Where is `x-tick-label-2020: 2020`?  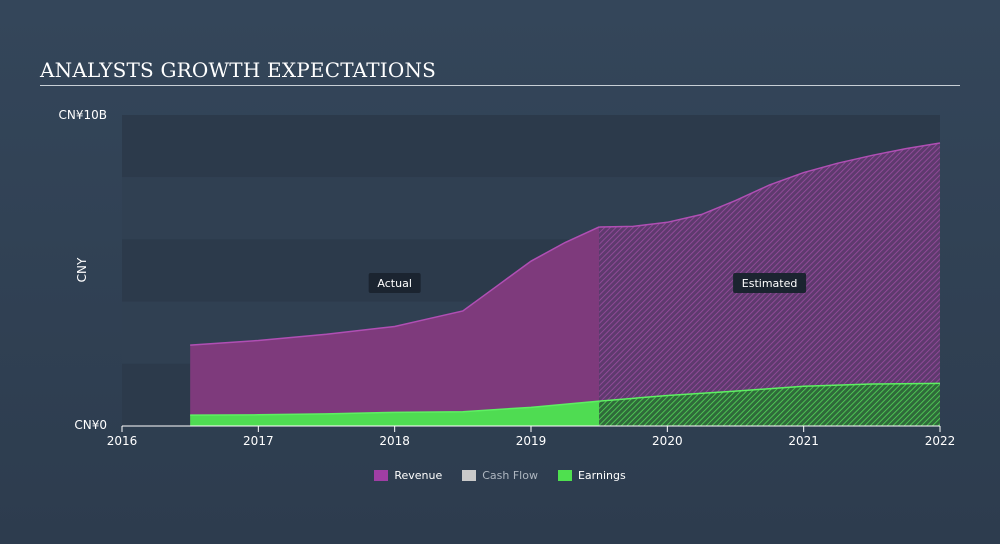 x-tick-label-2020: 2020 is located at coordinates (667, 441).